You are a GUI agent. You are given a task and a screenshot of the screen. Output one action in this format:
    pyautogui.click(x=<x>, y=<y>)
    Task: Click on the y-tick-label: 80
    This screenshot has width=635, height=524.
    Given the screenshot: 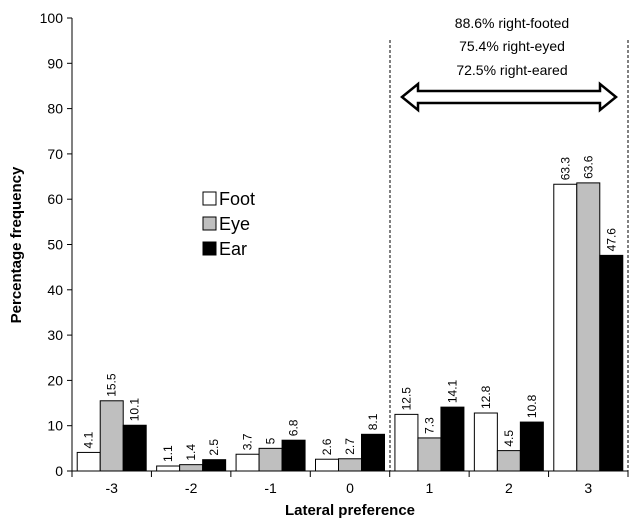 What is the action you would take?
    pyautogui.click(x=55, y=109)
    